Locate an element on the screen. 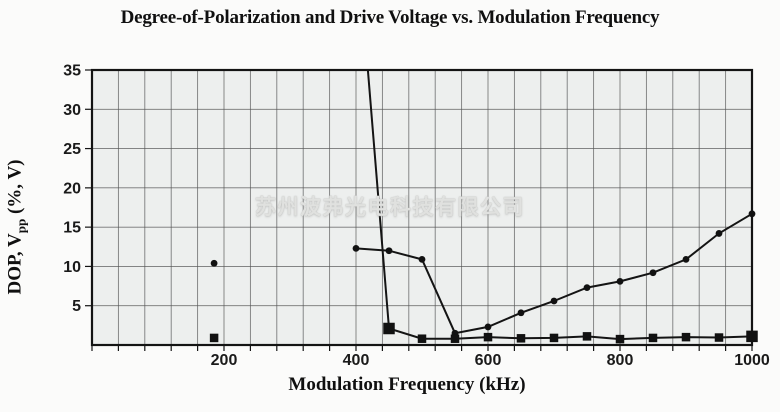 The image size is (780, 412). x-tick-label: 600 is located at coordinates (488, 360).